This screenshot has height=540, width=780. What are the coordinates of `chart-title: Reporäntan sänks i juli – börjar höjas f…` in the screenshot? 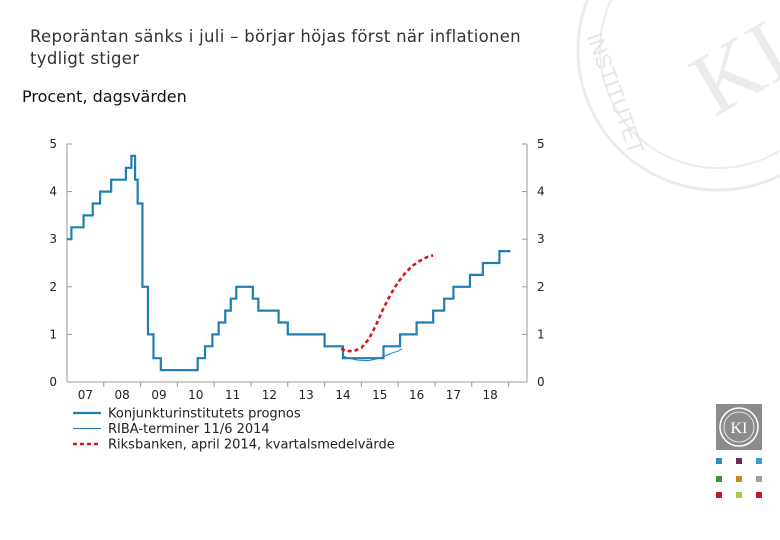 It's located at (275, 47).